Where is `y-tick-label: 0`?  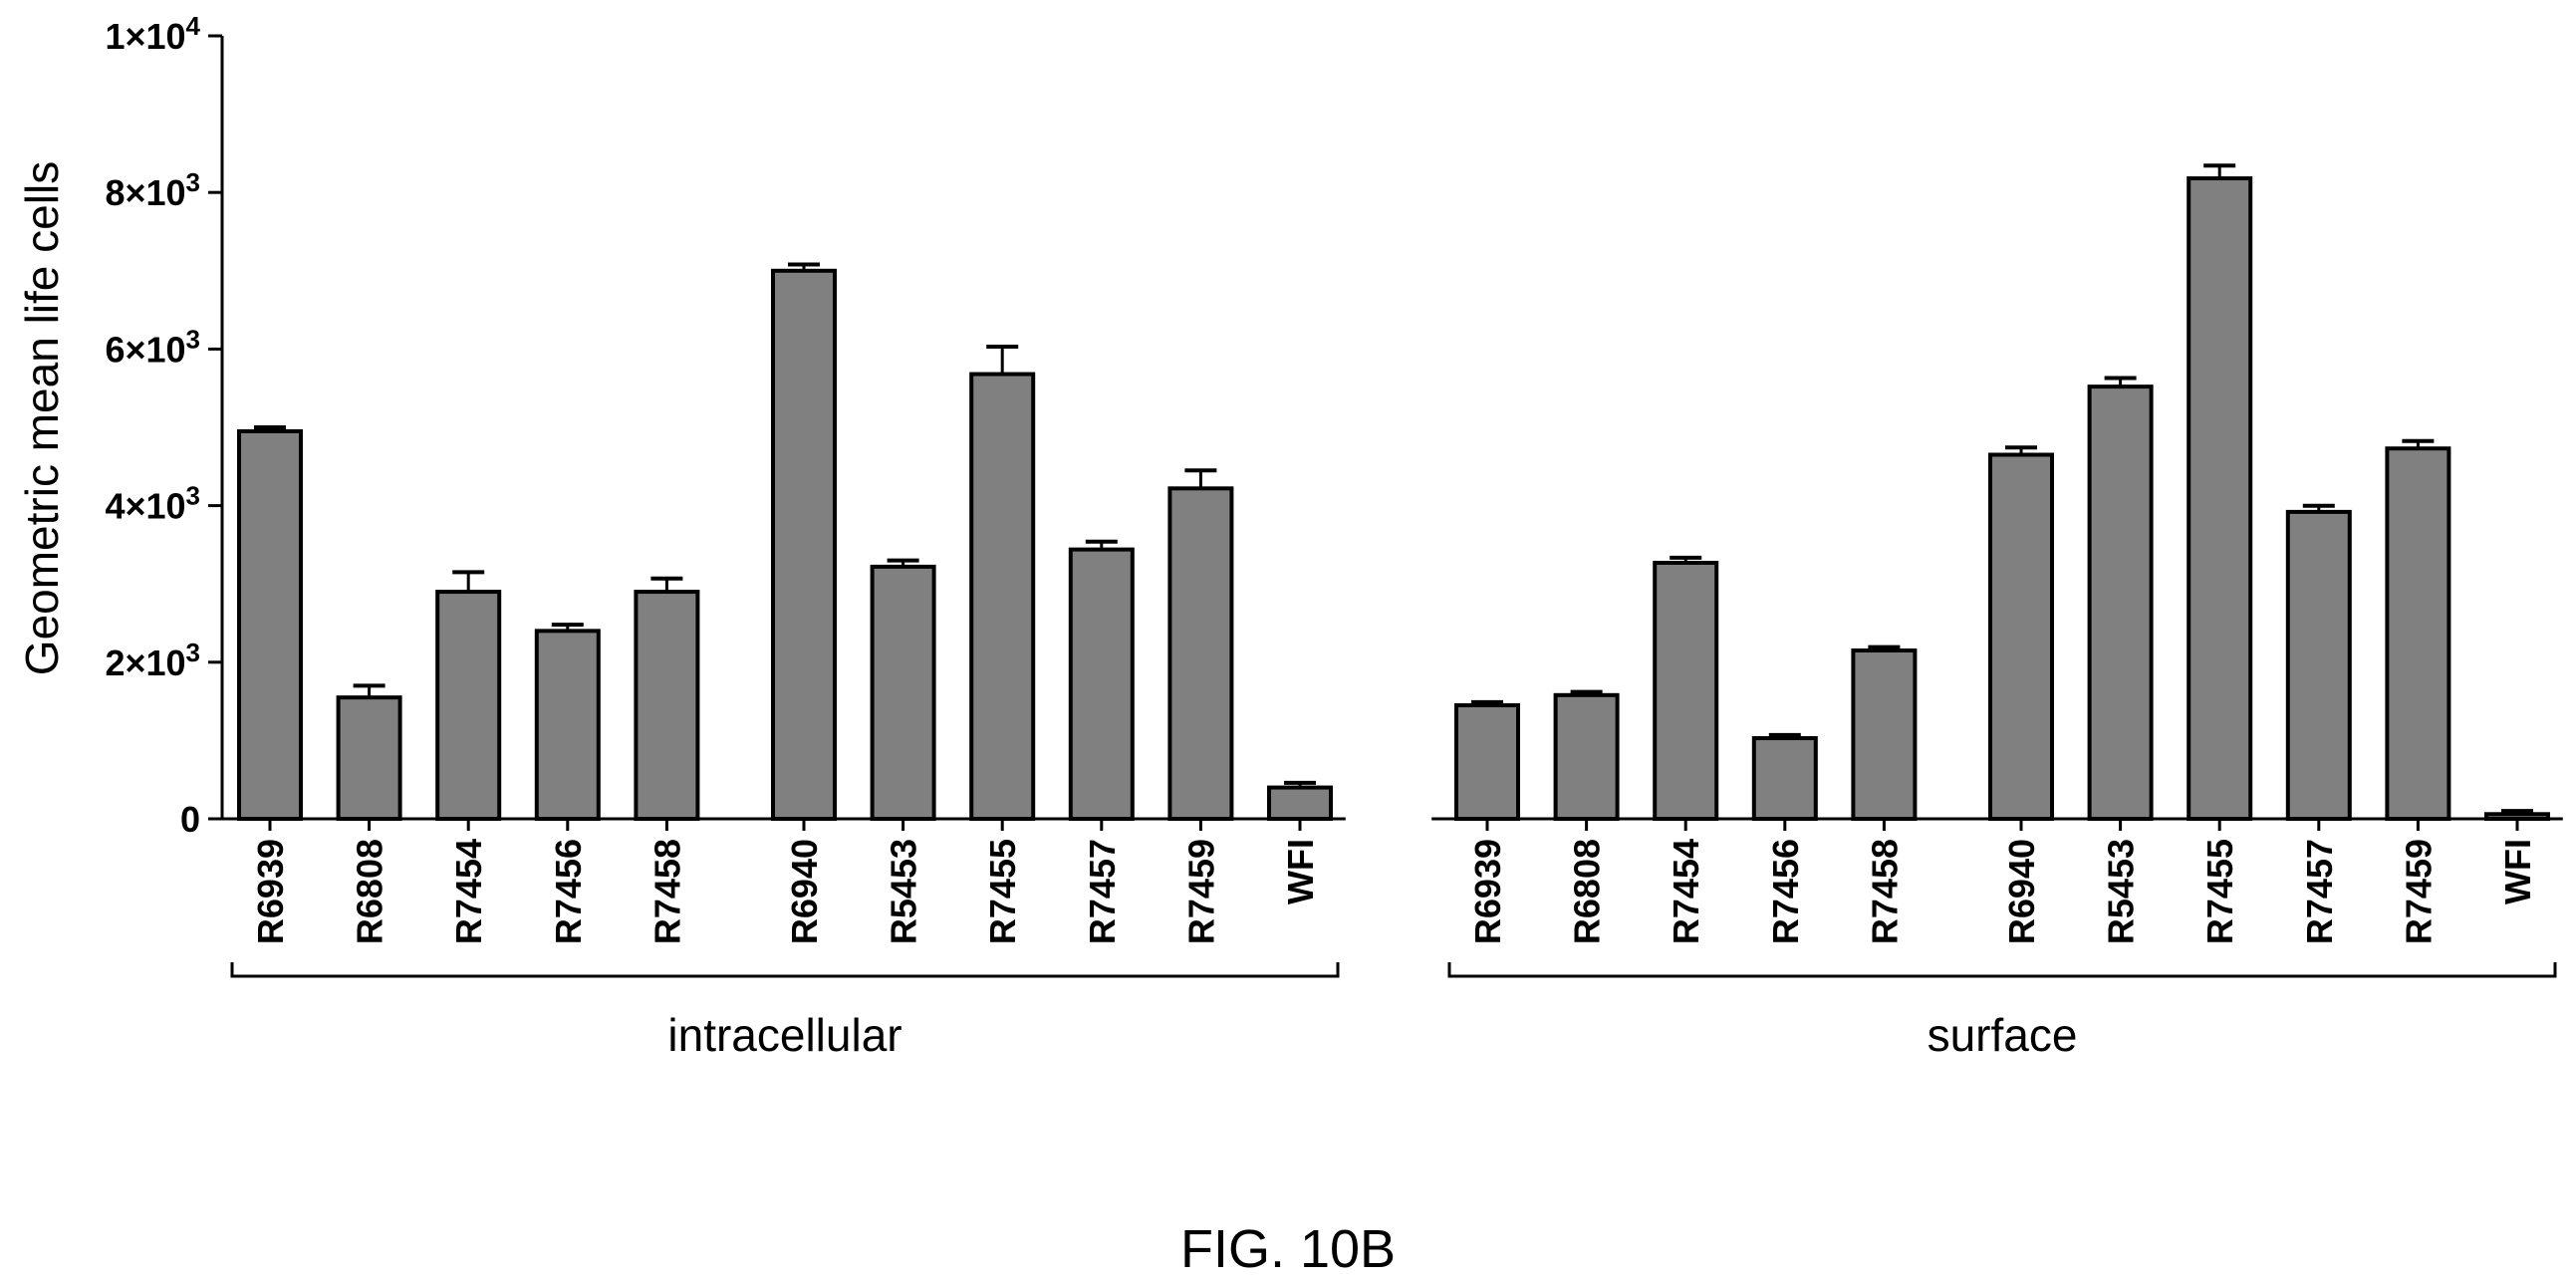 y-tick-label: 0 is located at coordinates (190, 819).